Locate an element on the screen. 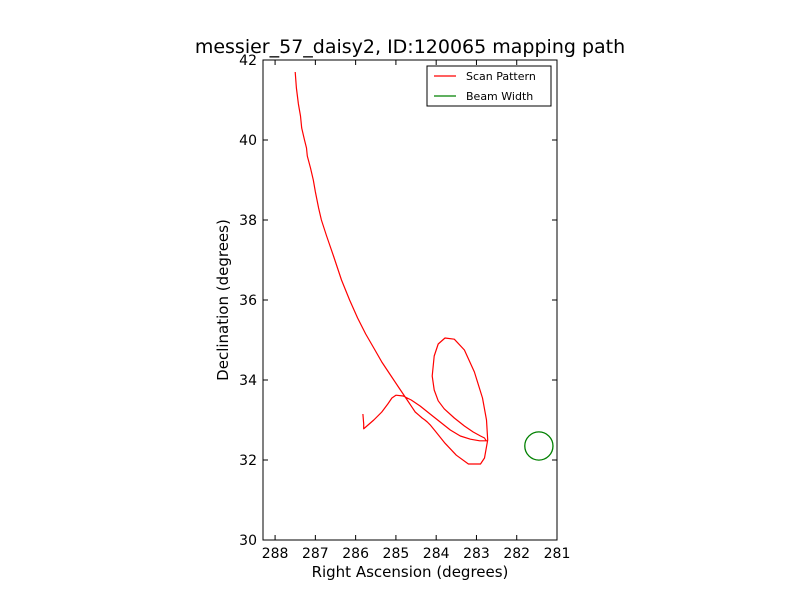 Image resolution: width=800 pixels, height=600 pixels. x-tick-label: 282 is located at coordinates (516, 554).